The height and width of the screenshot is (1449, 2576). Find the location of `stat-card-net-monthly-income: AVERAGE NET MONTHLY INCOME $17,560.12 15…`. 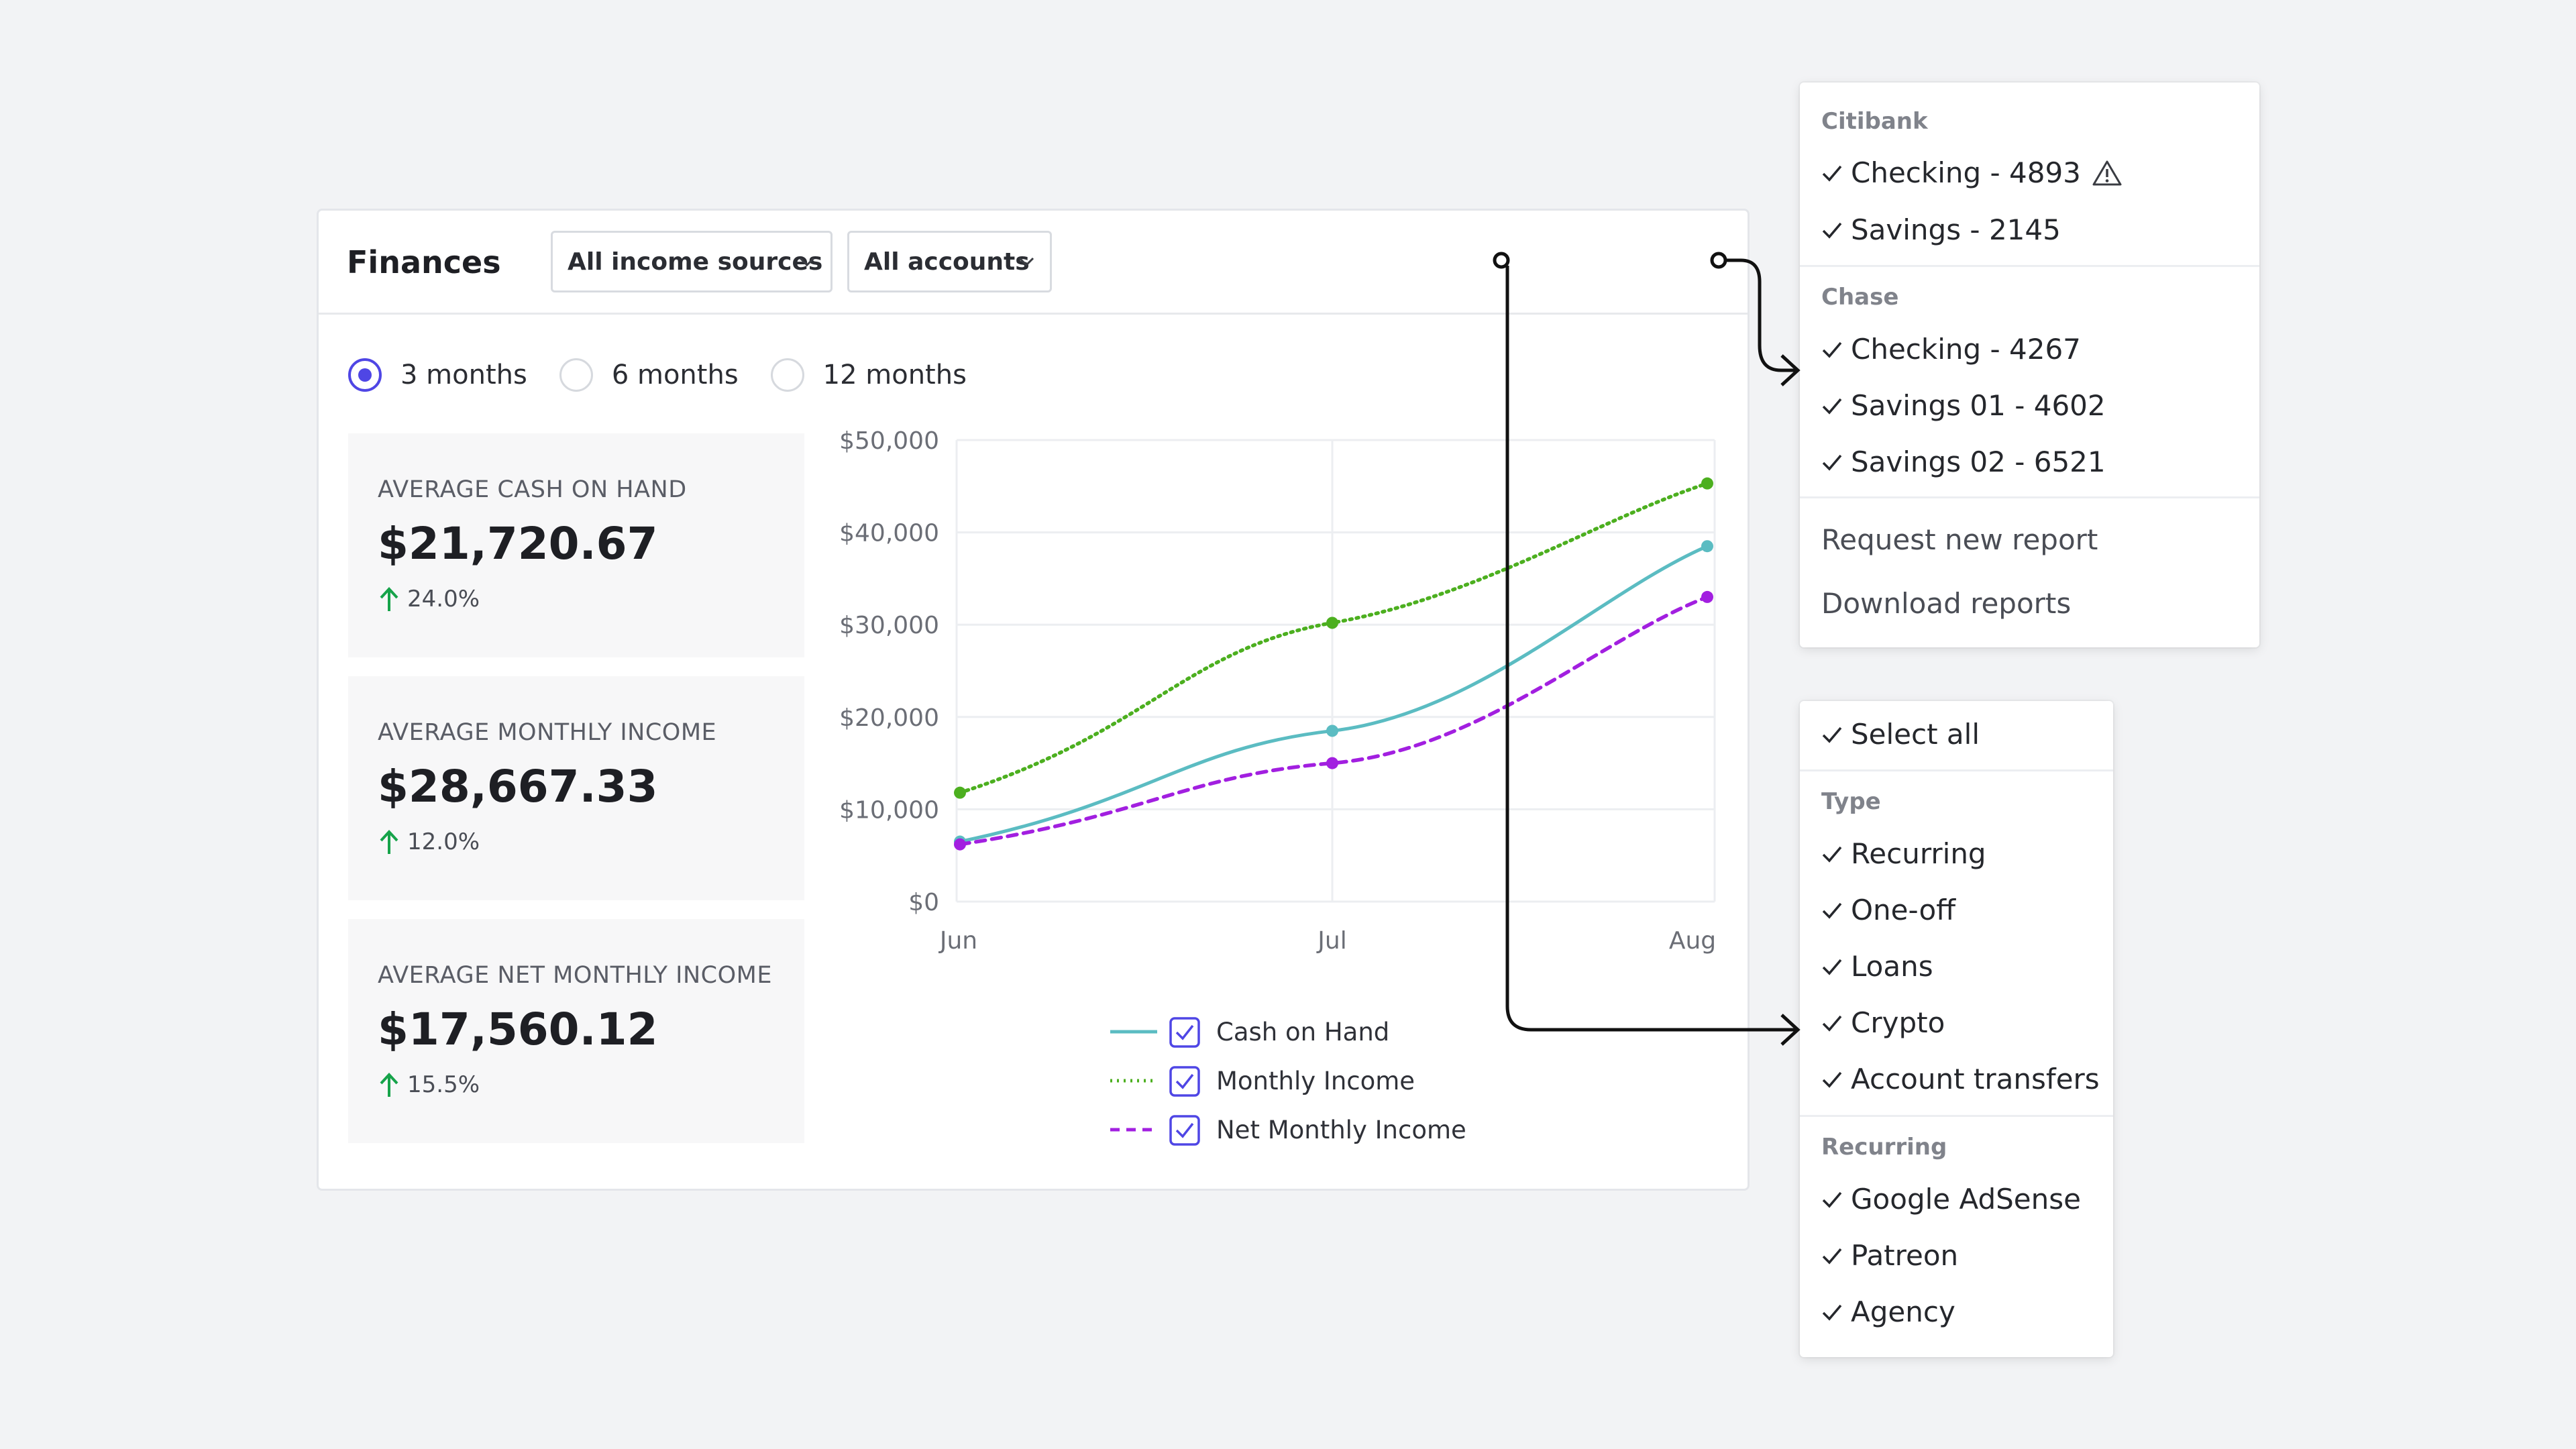

stat-card-net-monthly-income: AVERAGE NET MONTHLY INCOME $17,560.12 15… is located at coordinates (576, 1031).